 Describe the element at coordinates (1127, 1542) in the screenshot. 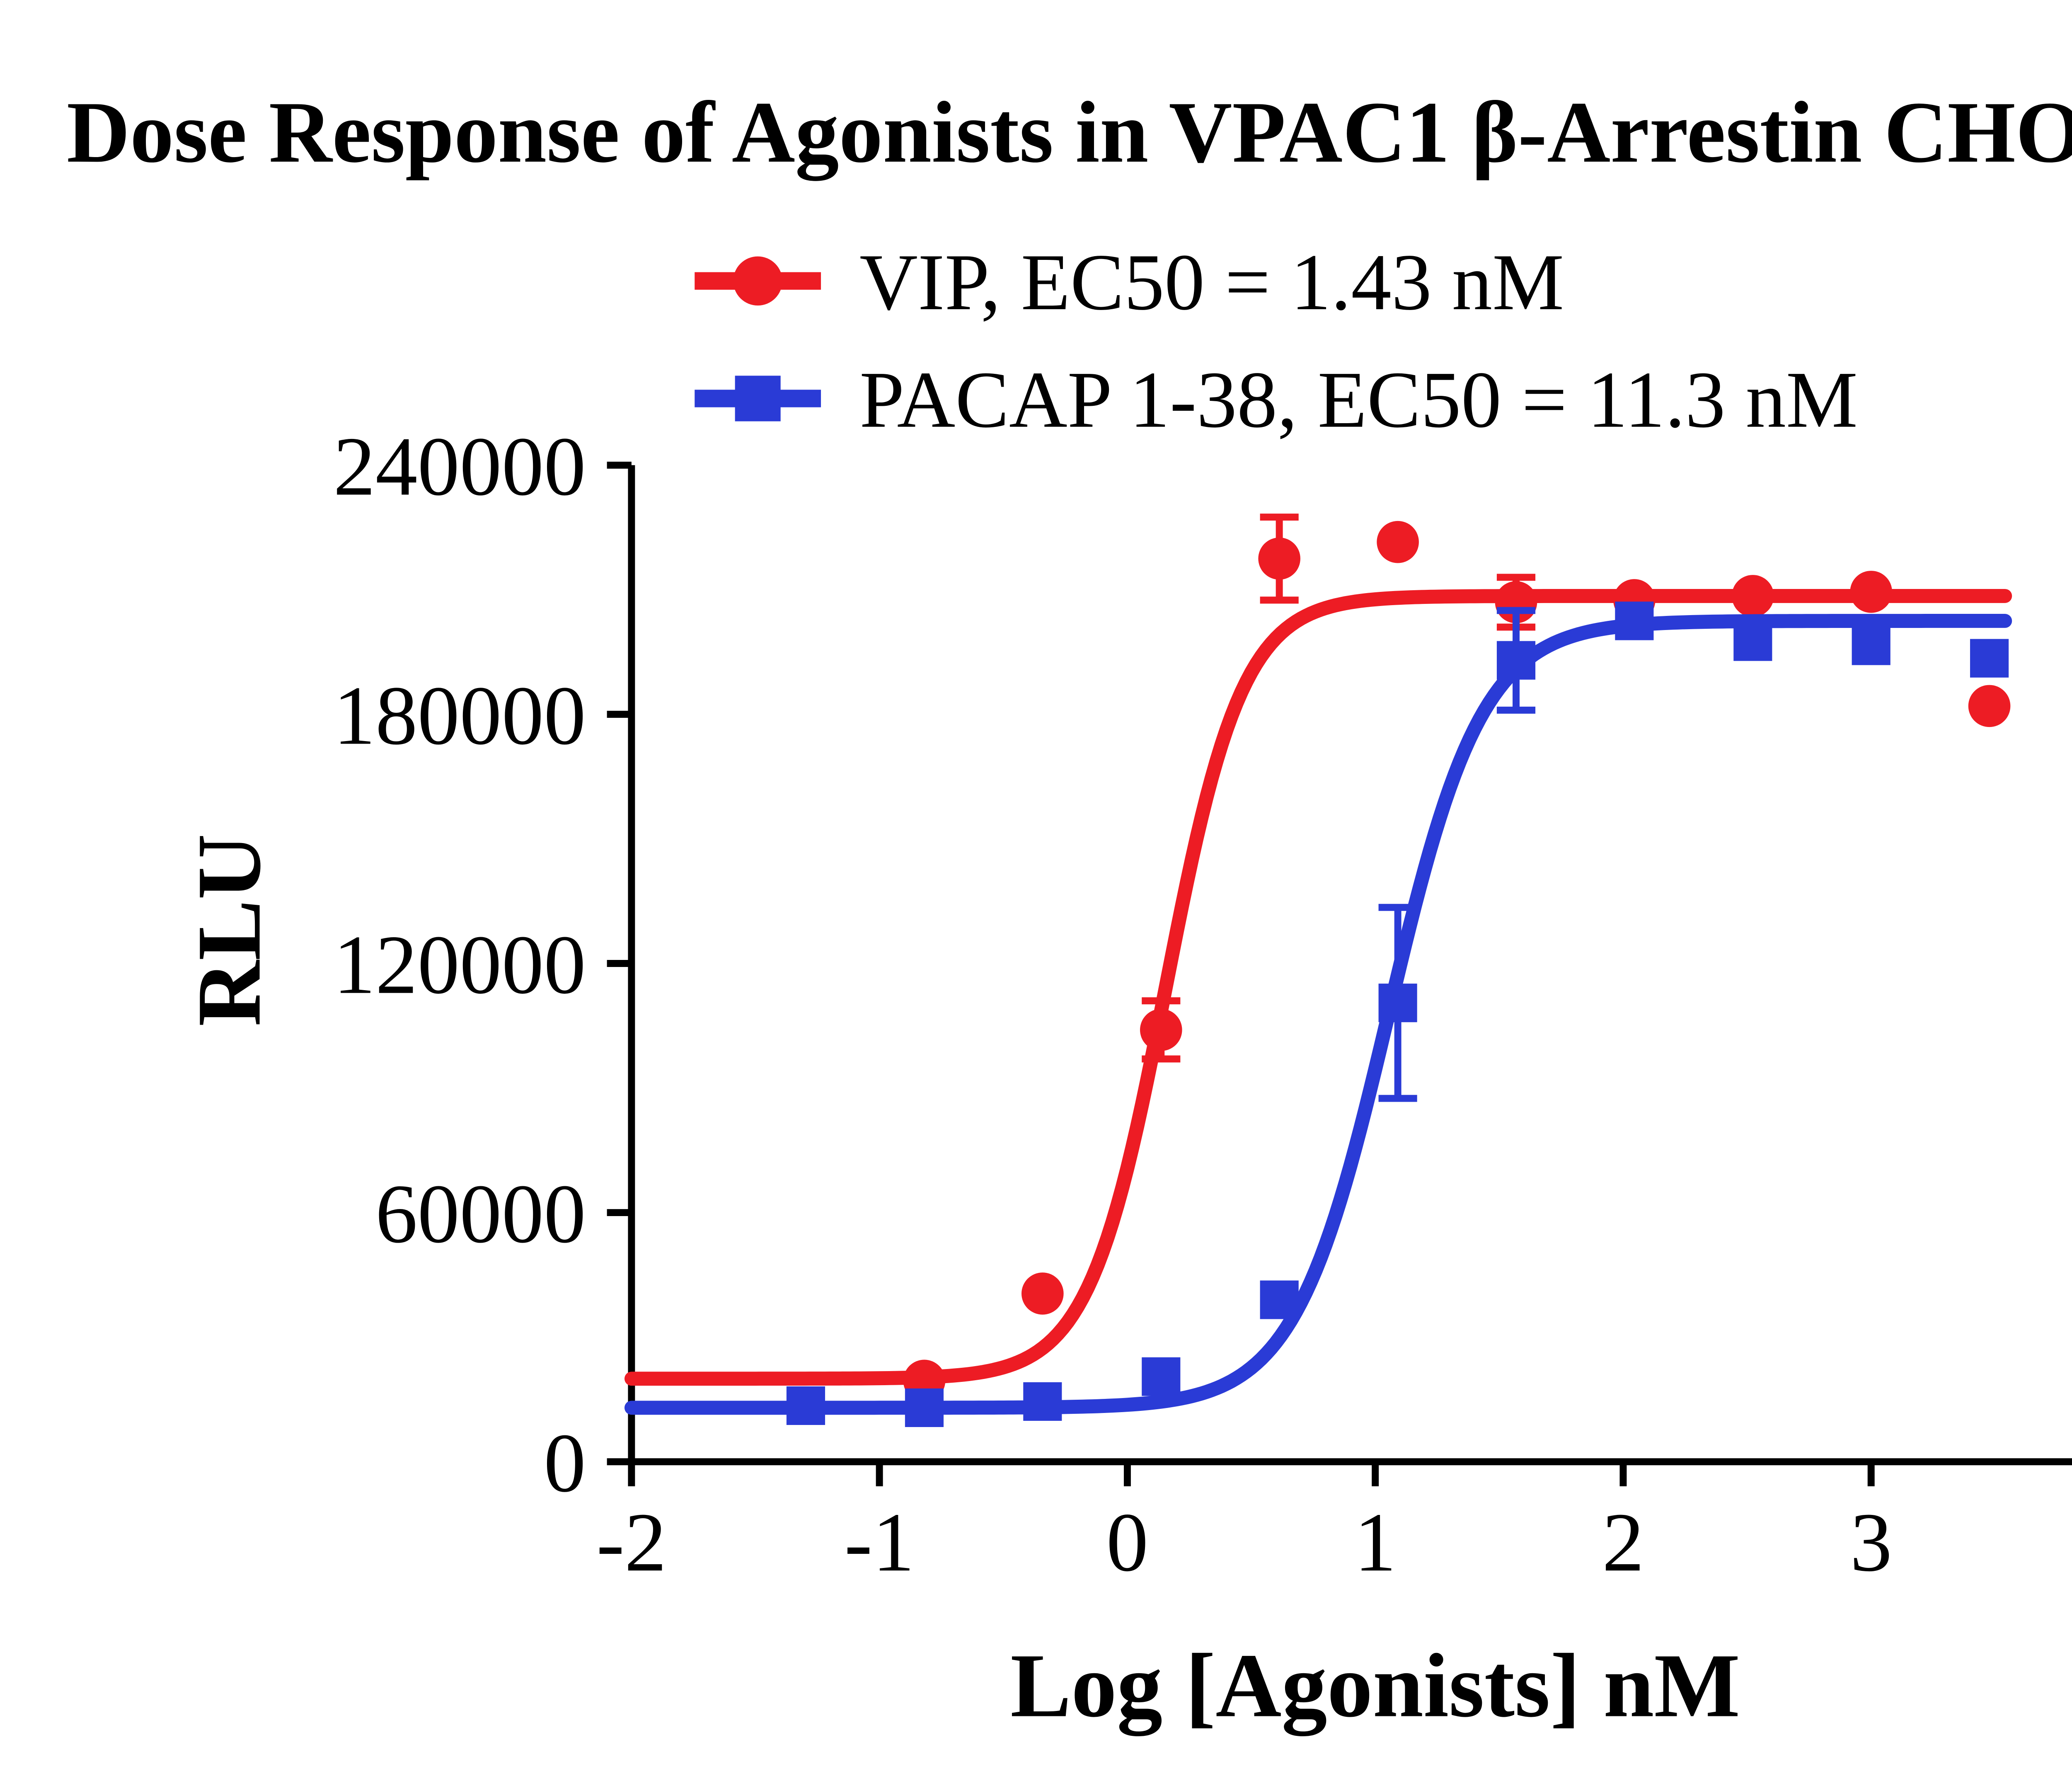

I see `x-tick-label: 0` at that location.